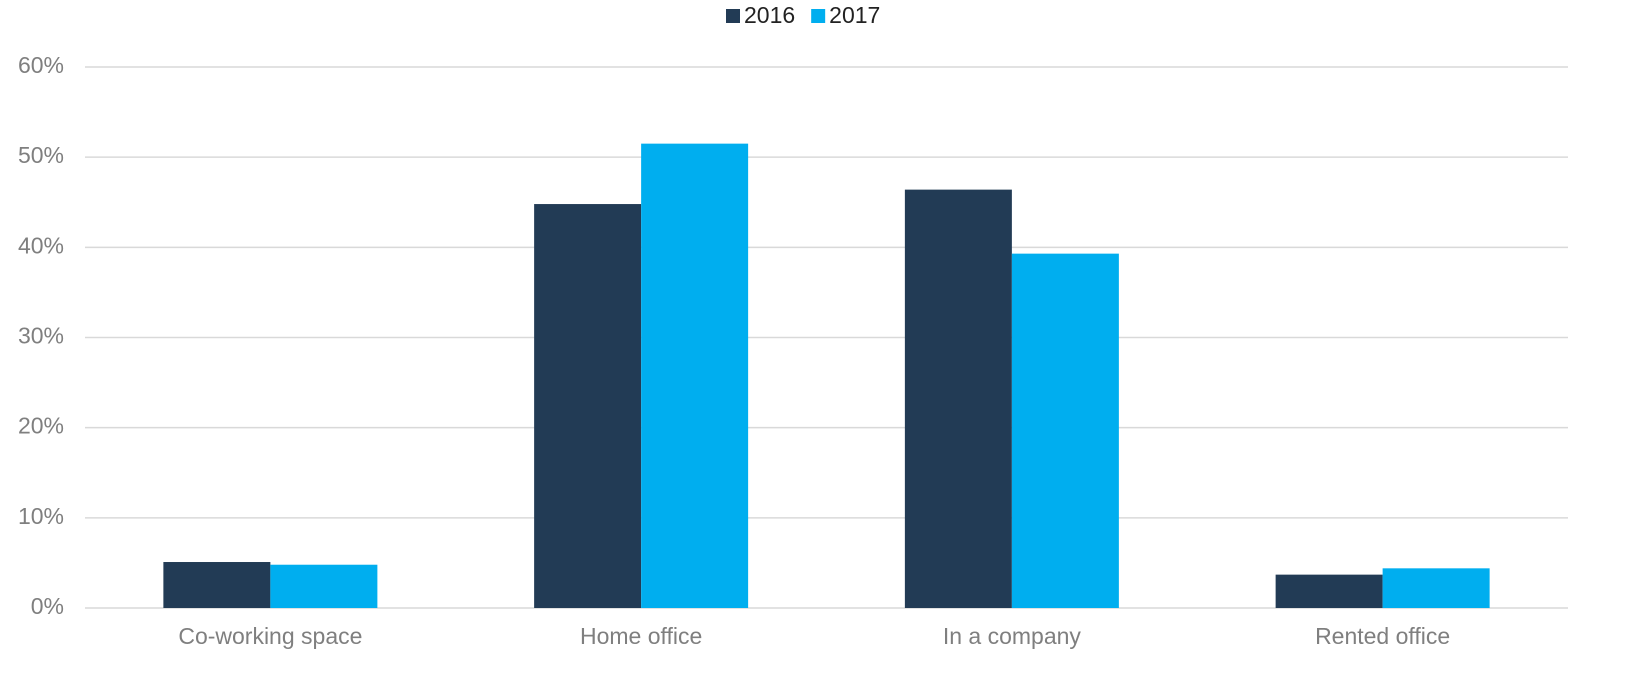  What do you see at coordinates (1382, 636) in the screenshot?
I see `x-tick-label: Rented office` at bounding box center [1382, 636].